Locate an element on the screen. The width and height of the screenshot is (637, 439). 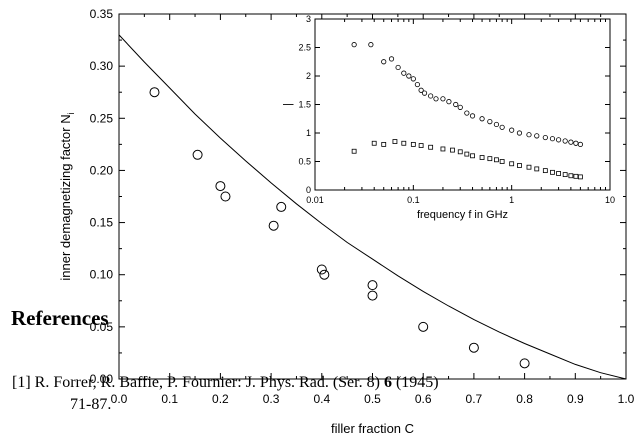
y-tick-label: 0.30 is located at coordinates (102, 66).